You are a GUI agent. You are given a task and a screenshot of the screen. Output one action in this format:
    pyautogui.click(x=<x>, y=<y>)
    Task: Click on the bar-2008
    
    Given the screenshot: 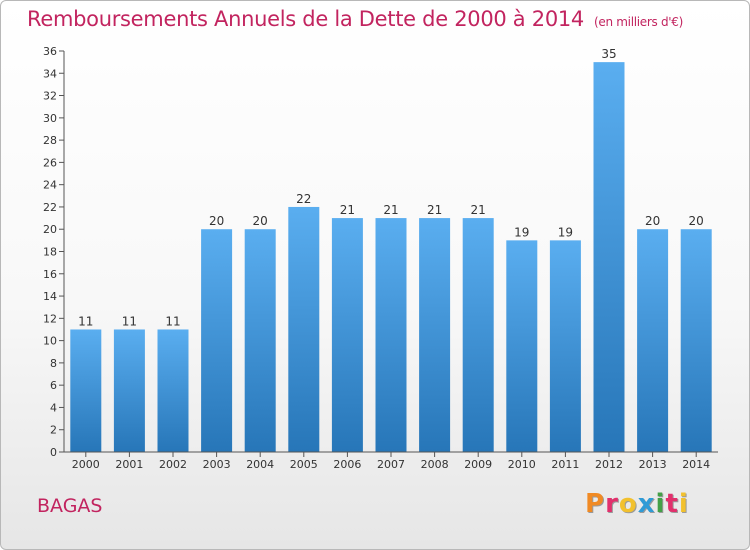 What is the action you would take?
    pyautogui.click(x=435, y=335)
    